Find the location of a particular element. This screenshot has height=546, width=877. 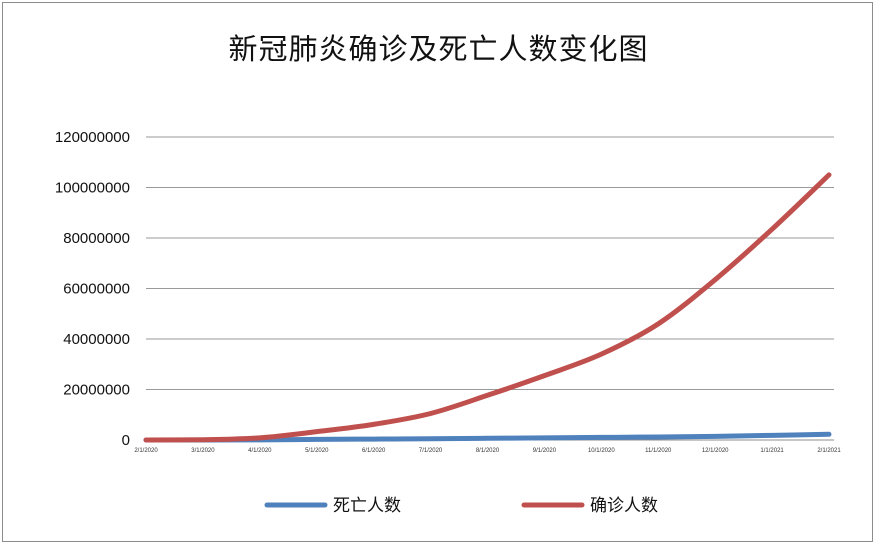

x-tick-label: 4/1/2020 is located at coordinates (260, 451).